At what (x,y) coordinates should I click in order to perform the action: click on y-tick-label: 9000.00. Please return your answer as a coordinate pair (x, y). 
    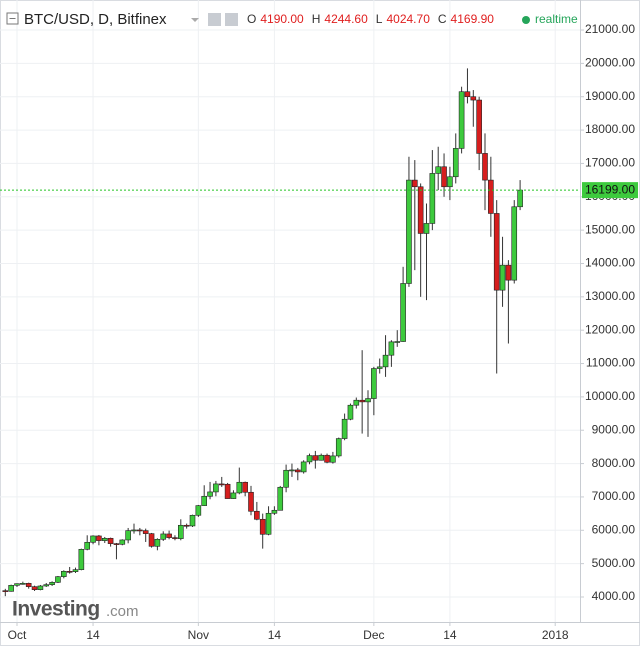
    Looking at the image, I should click on (614, 429).